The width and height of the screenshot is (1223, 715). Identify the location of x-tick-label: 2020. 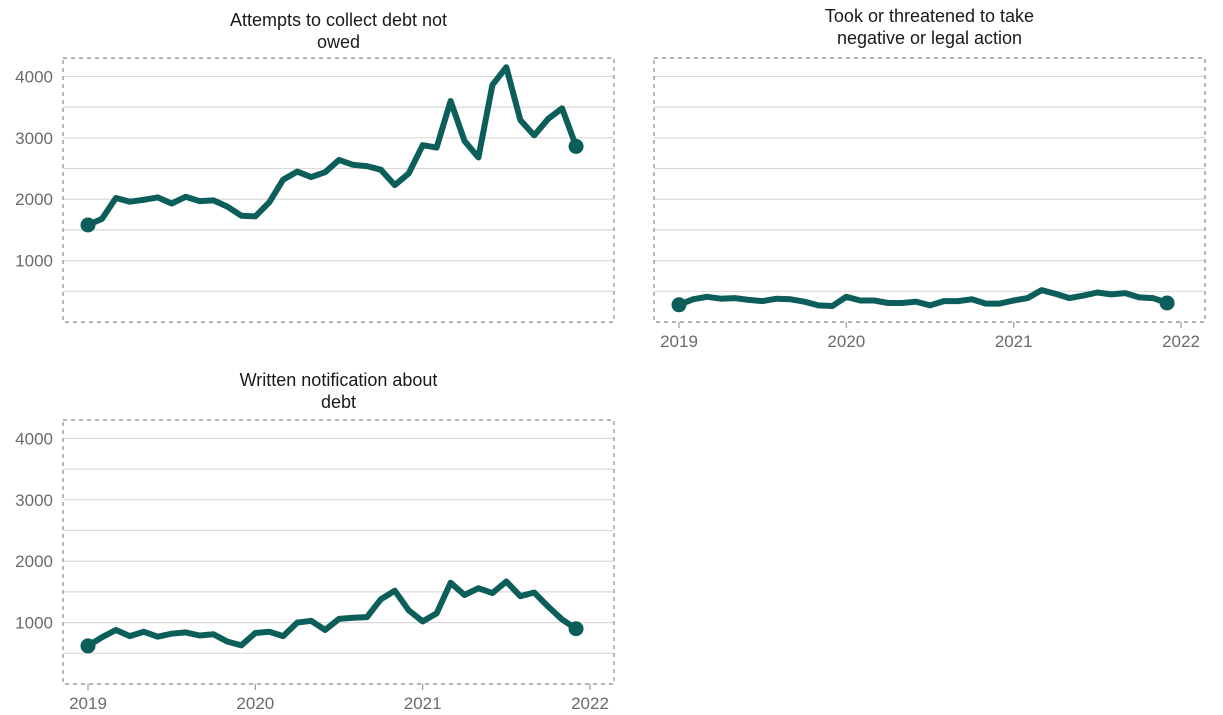
(846, 341).